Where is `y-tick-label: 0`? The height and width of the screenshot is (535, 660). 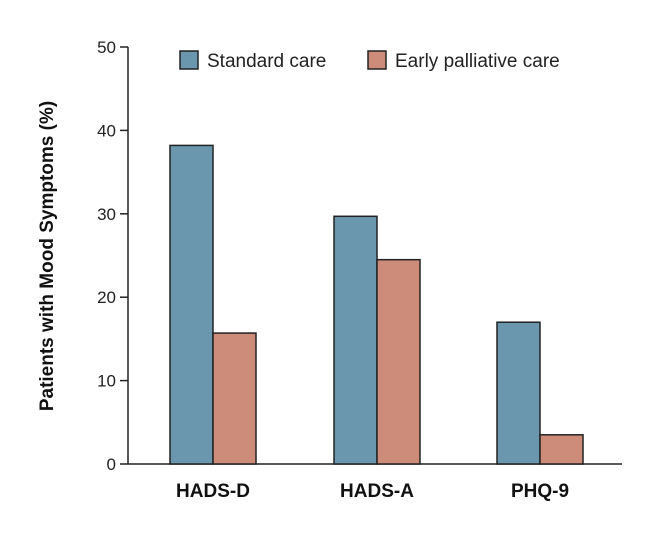 y-tick-label: 0 is located at coordinates (111, 464).